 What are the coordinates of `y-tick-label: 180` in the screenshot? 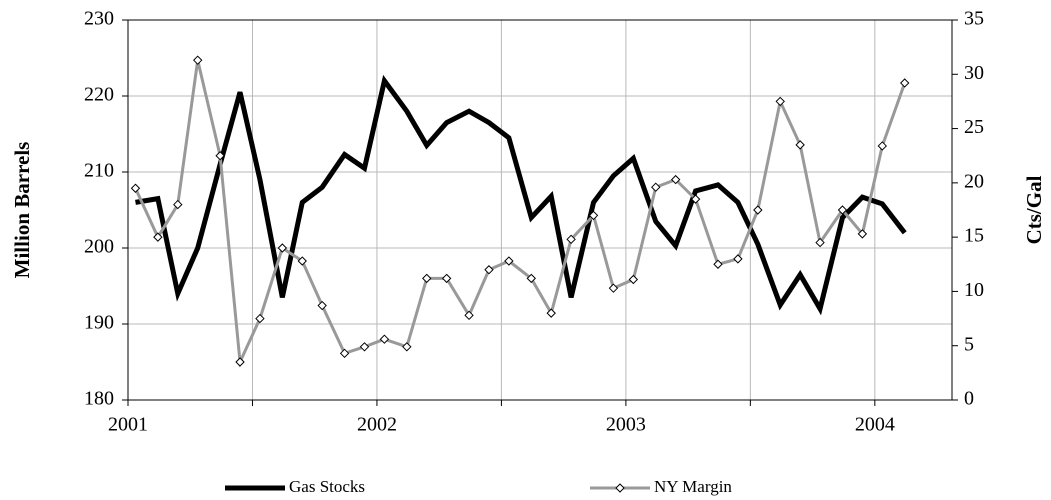 It's located at (99, 399).